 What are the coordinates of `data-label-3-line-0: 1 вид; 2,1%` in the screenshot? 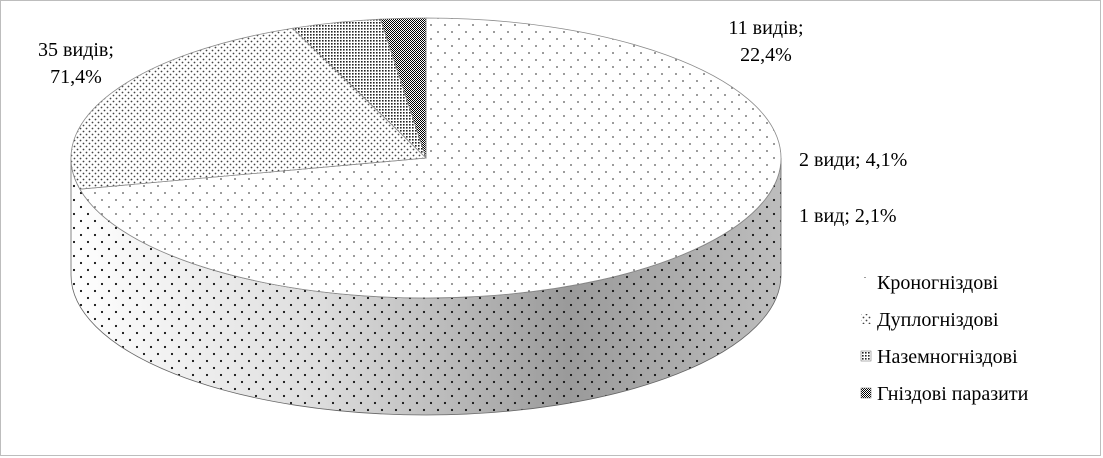 It's located at (848, 216).